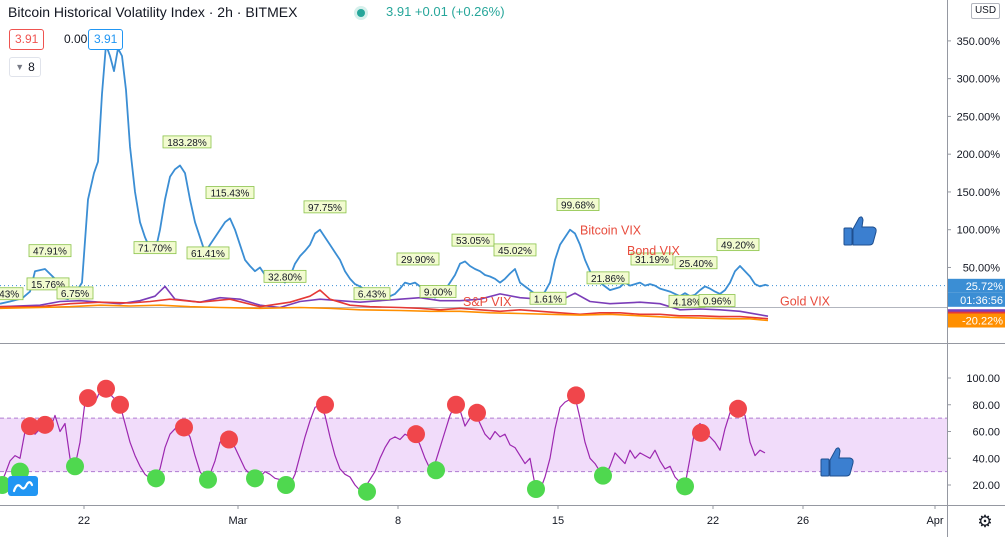  I want to click on market-status-dot, so click(361, 13).